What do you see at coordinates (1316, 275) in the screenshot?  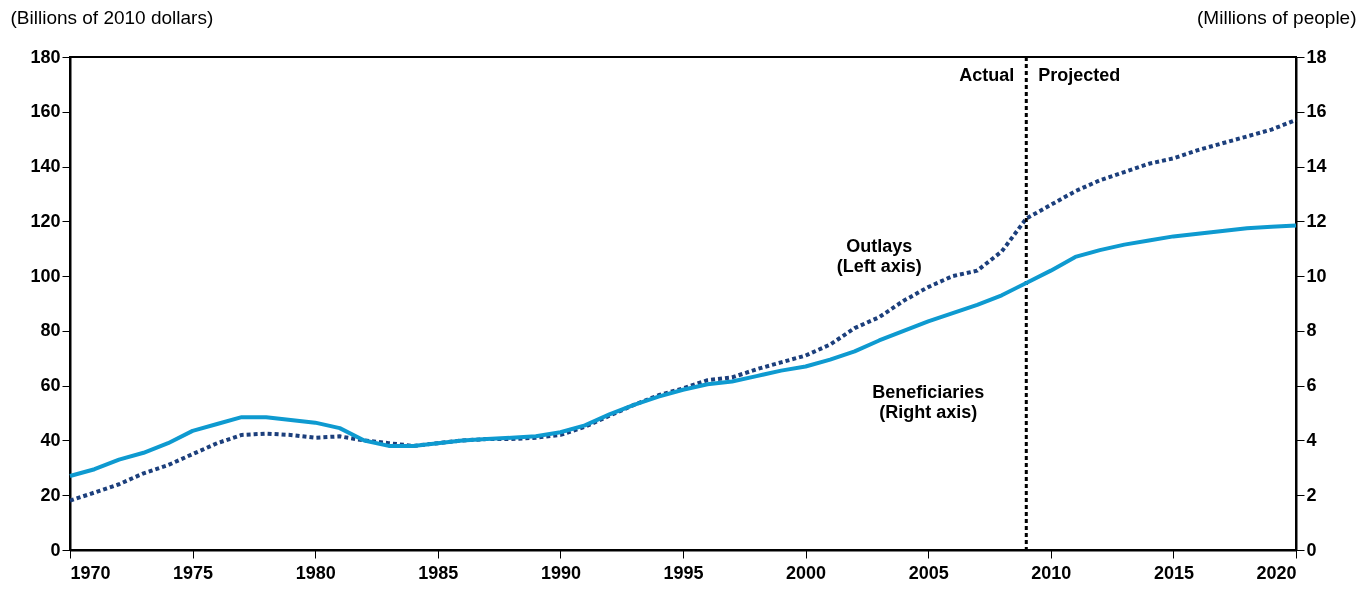 I see `y2-tick-label: 10` at bounding box center [1316, 275].